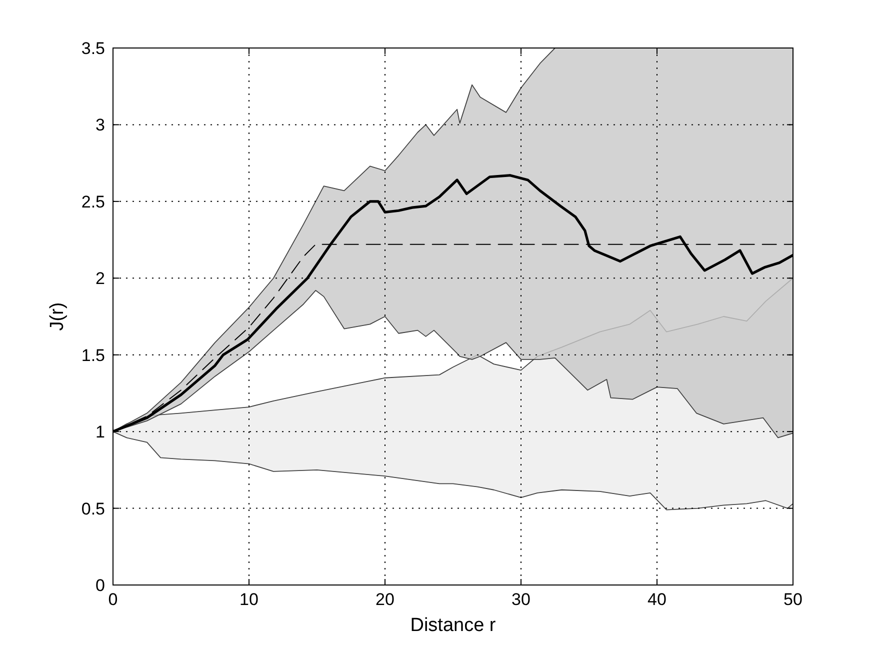 The height and width of the screenshot is (659, 875). Describe the element at coordinates (249, 599) in the screenshot. I see `x-tick-label: 10` at that location.